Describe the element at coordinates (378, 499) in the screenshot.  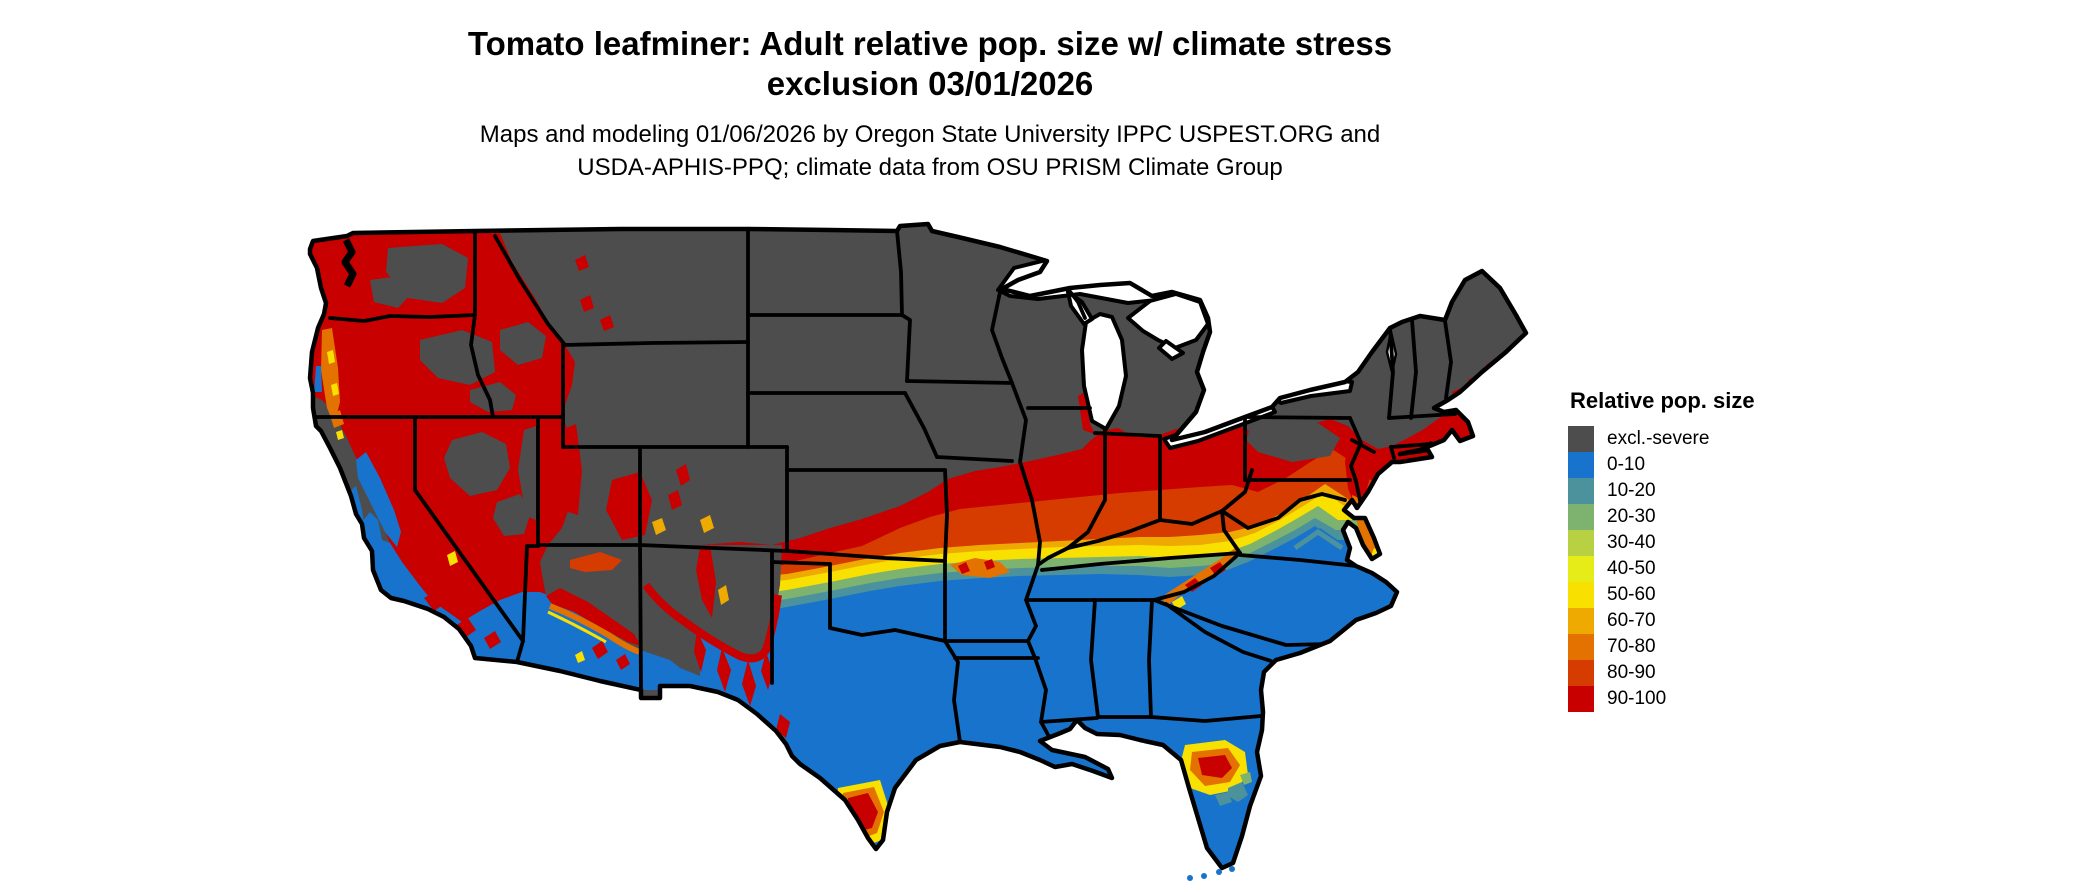
I see `ca-central-valley-blue` at that location.